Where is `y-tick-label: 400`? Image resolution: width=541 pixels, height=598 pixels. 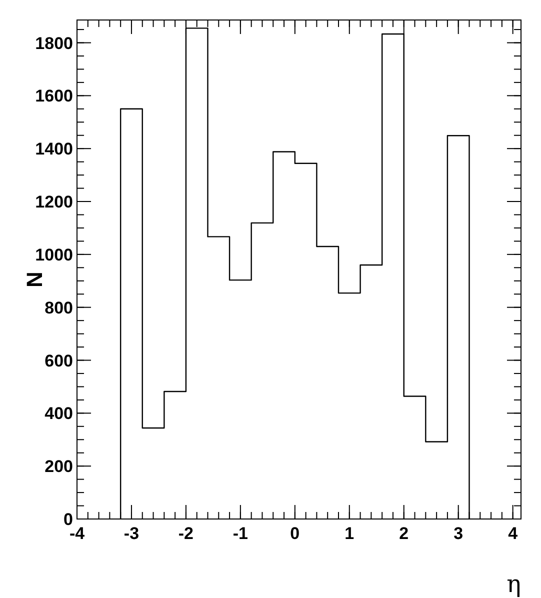 y-tick-label: 400 is located at coordinates (58, 414).